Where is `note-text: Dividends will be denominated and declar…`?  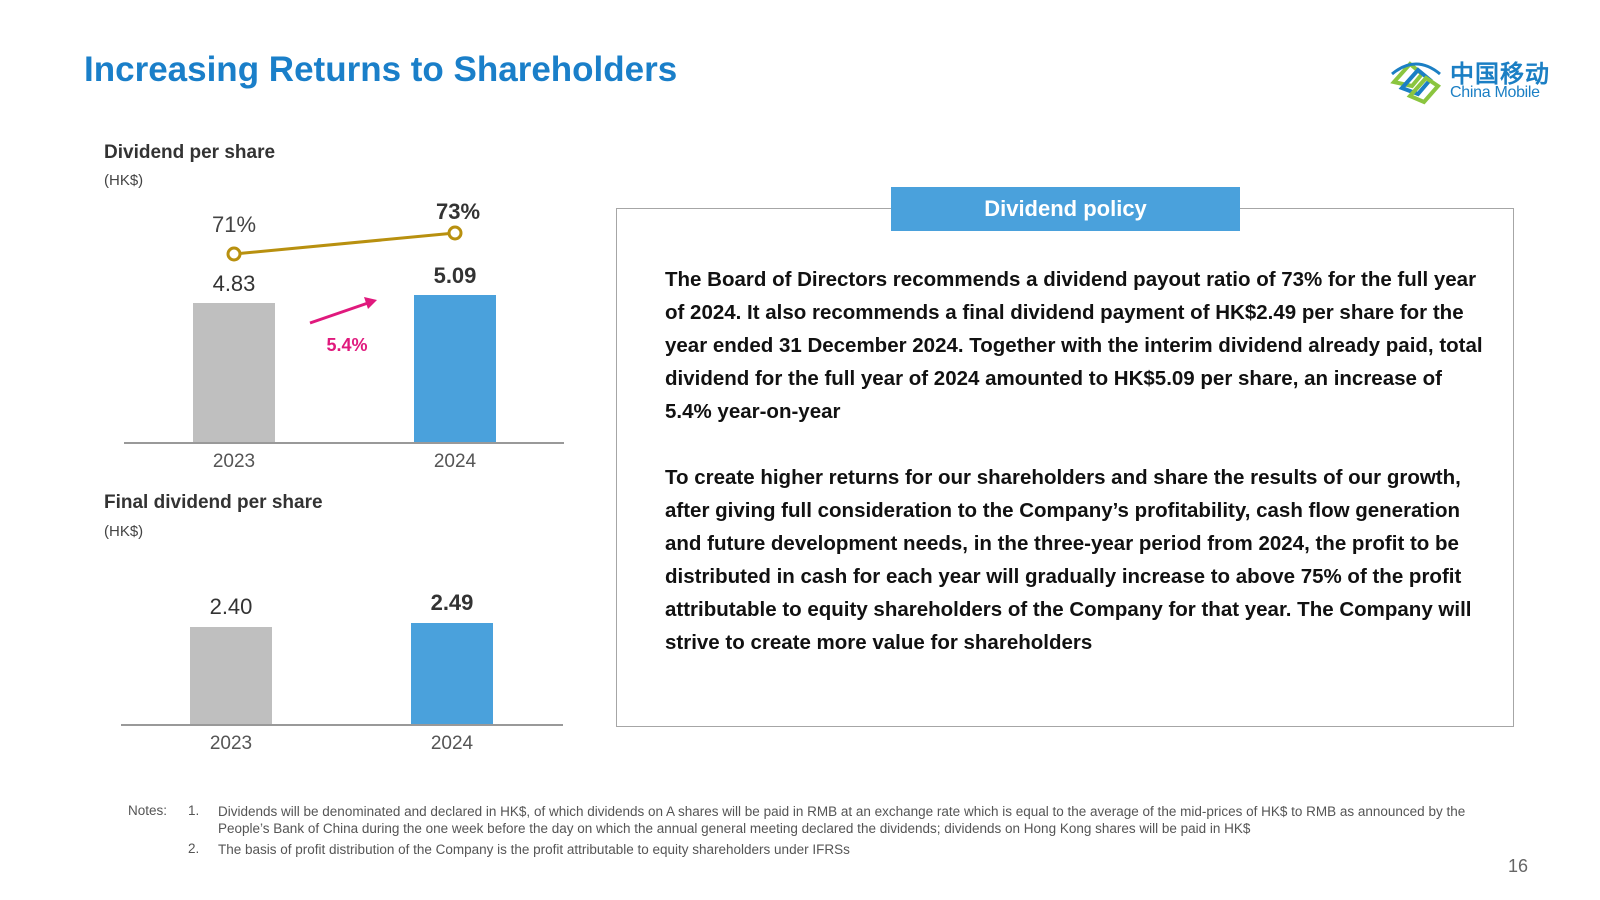
note-text: Dividends will be denominated and declar… is located at coordinates (842, 820).